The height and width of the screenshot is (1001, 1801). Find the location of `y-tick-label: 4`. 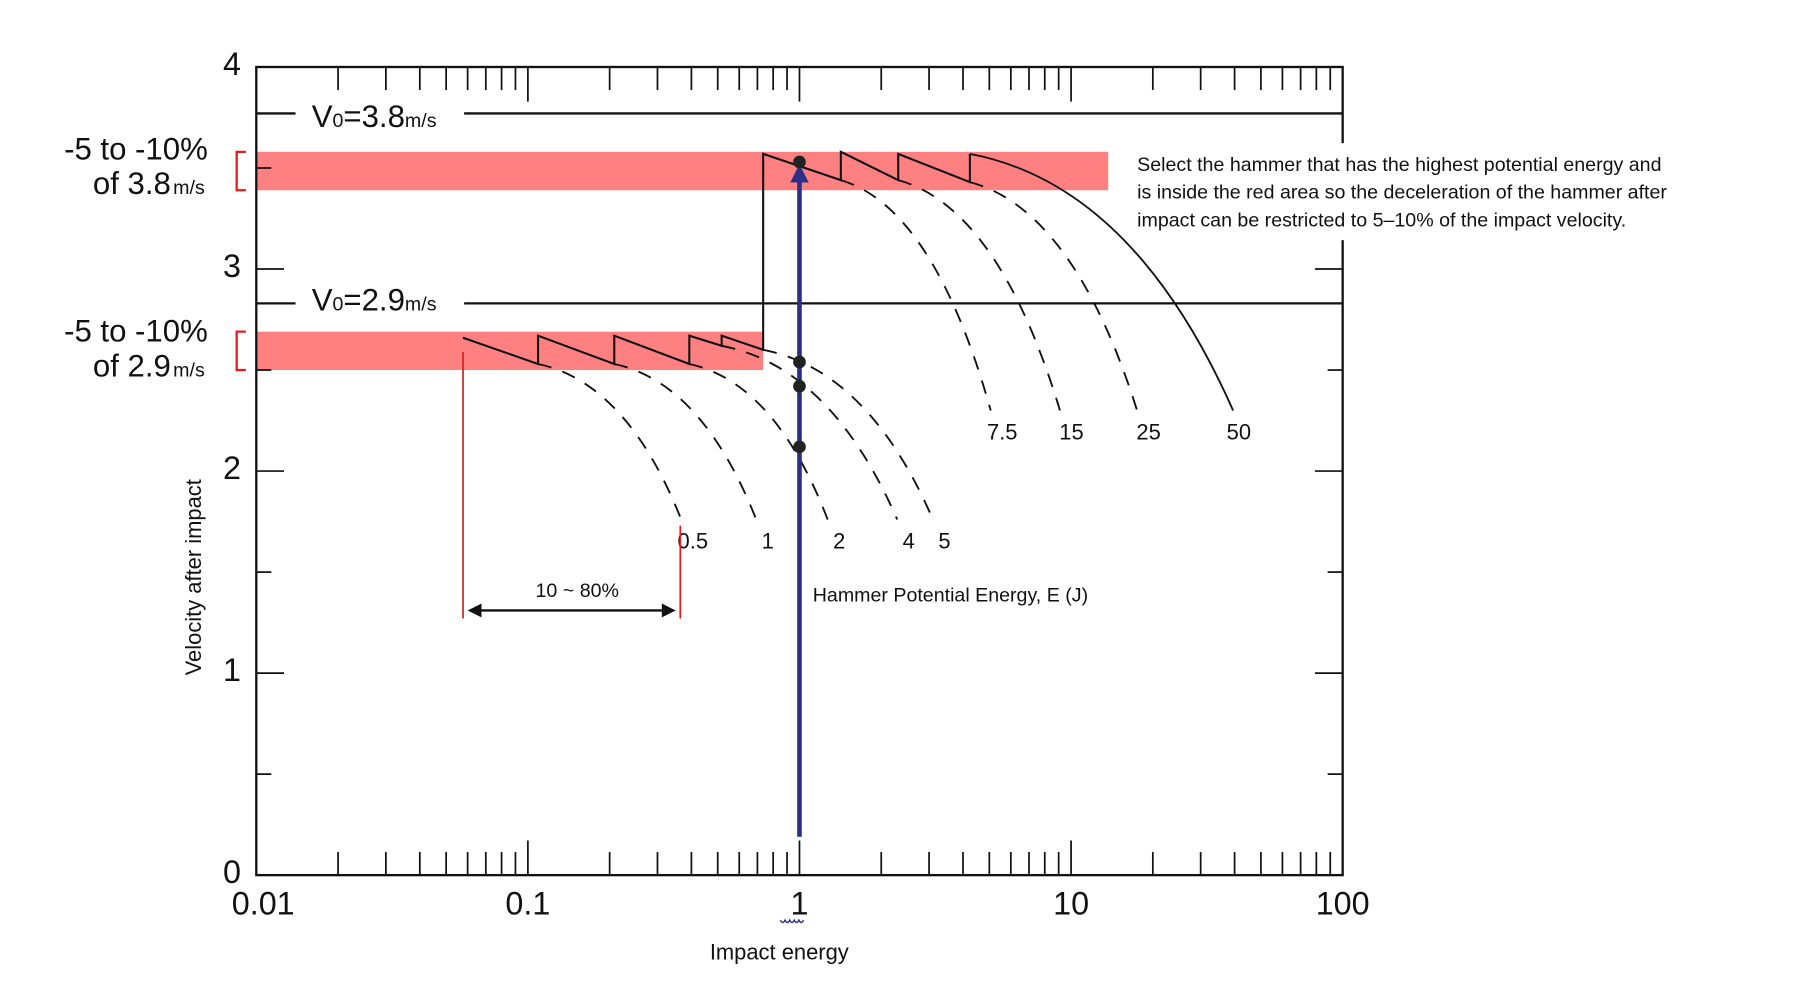

y-tick-label: 4 is located at coordinates (232, 64).